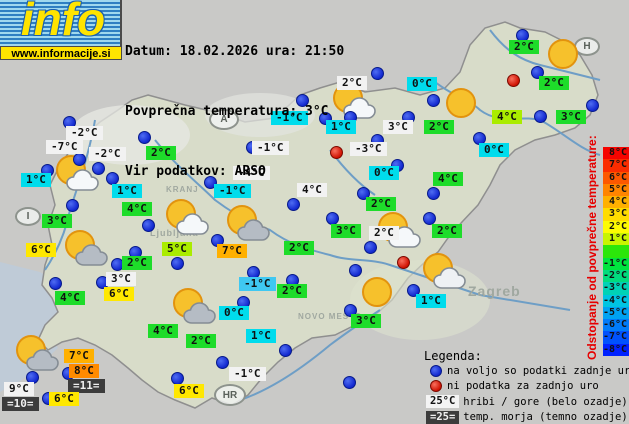 Image resolution: width=629 pixels, height=424 pixels. What do you see at coordinates (443, 402) in the screenshot?
I see `white-chip-icon: 25°C` at bounding box center [443, 402].